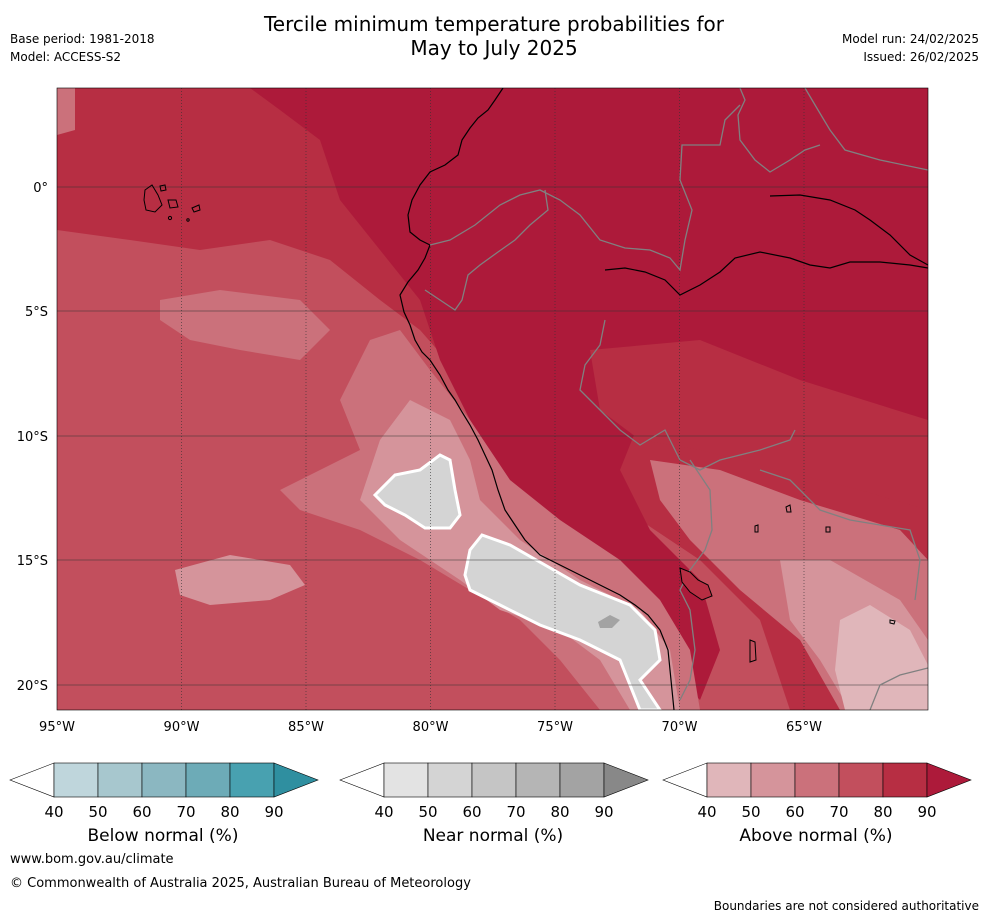 The height and width of the screenshot is (919, 988). What do you see at coordinates (759, 425) in the screenshot?
I see `field-80-90-se` at bounding box center [759, 425].